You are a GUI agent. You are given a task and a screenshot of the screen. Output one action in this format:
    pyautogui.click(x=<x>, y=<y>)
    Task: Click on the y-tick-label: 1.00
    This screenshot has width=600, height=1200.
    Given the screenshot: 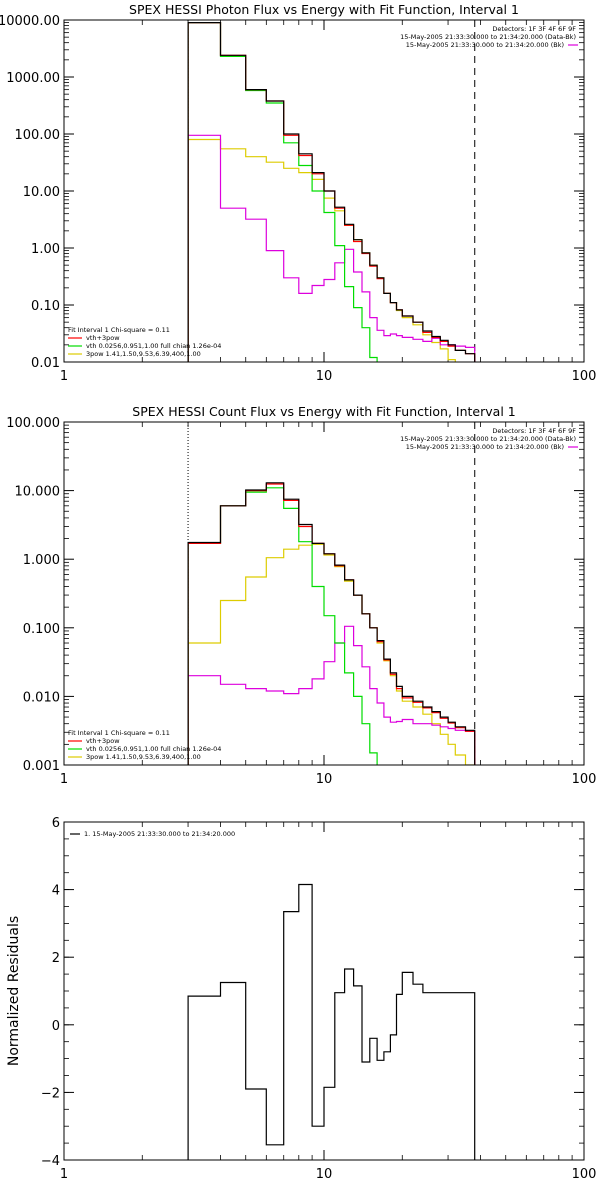 What is the action you would take?
    pyautogui.click(x=45, y=249)
    